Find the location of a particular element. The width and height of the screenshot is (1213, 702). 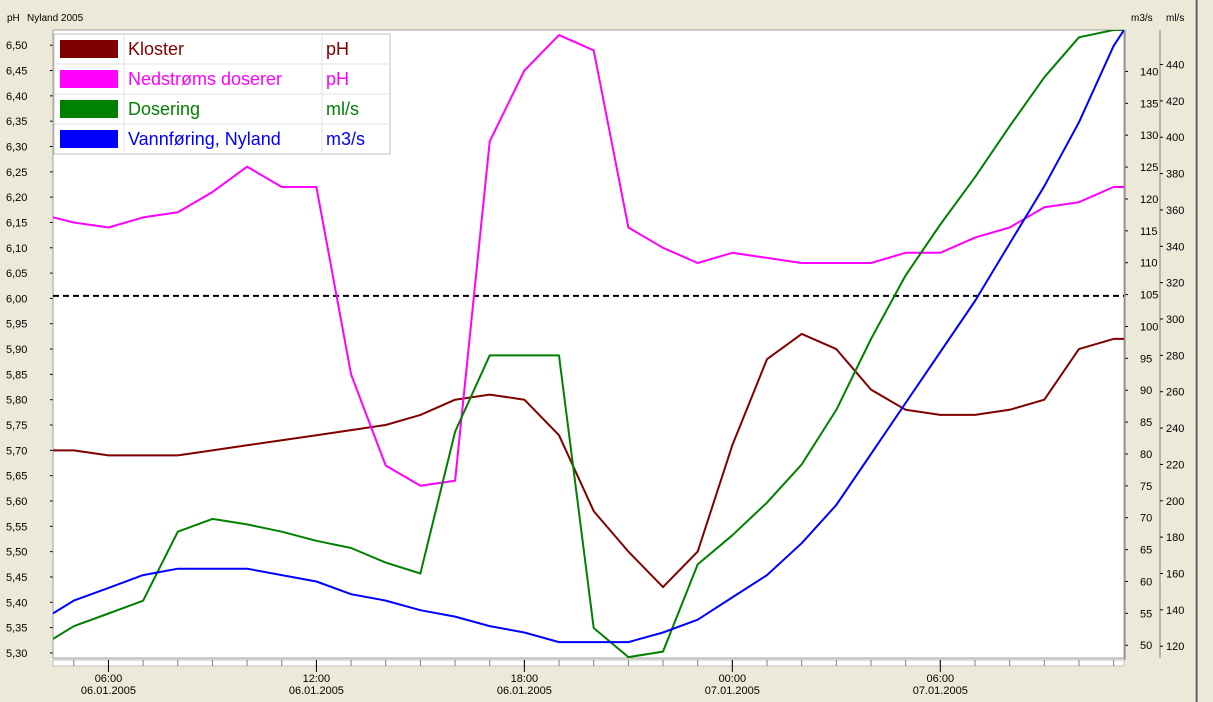

left-axis-tick-label: 6,05 is located at coordinates (16, 274).